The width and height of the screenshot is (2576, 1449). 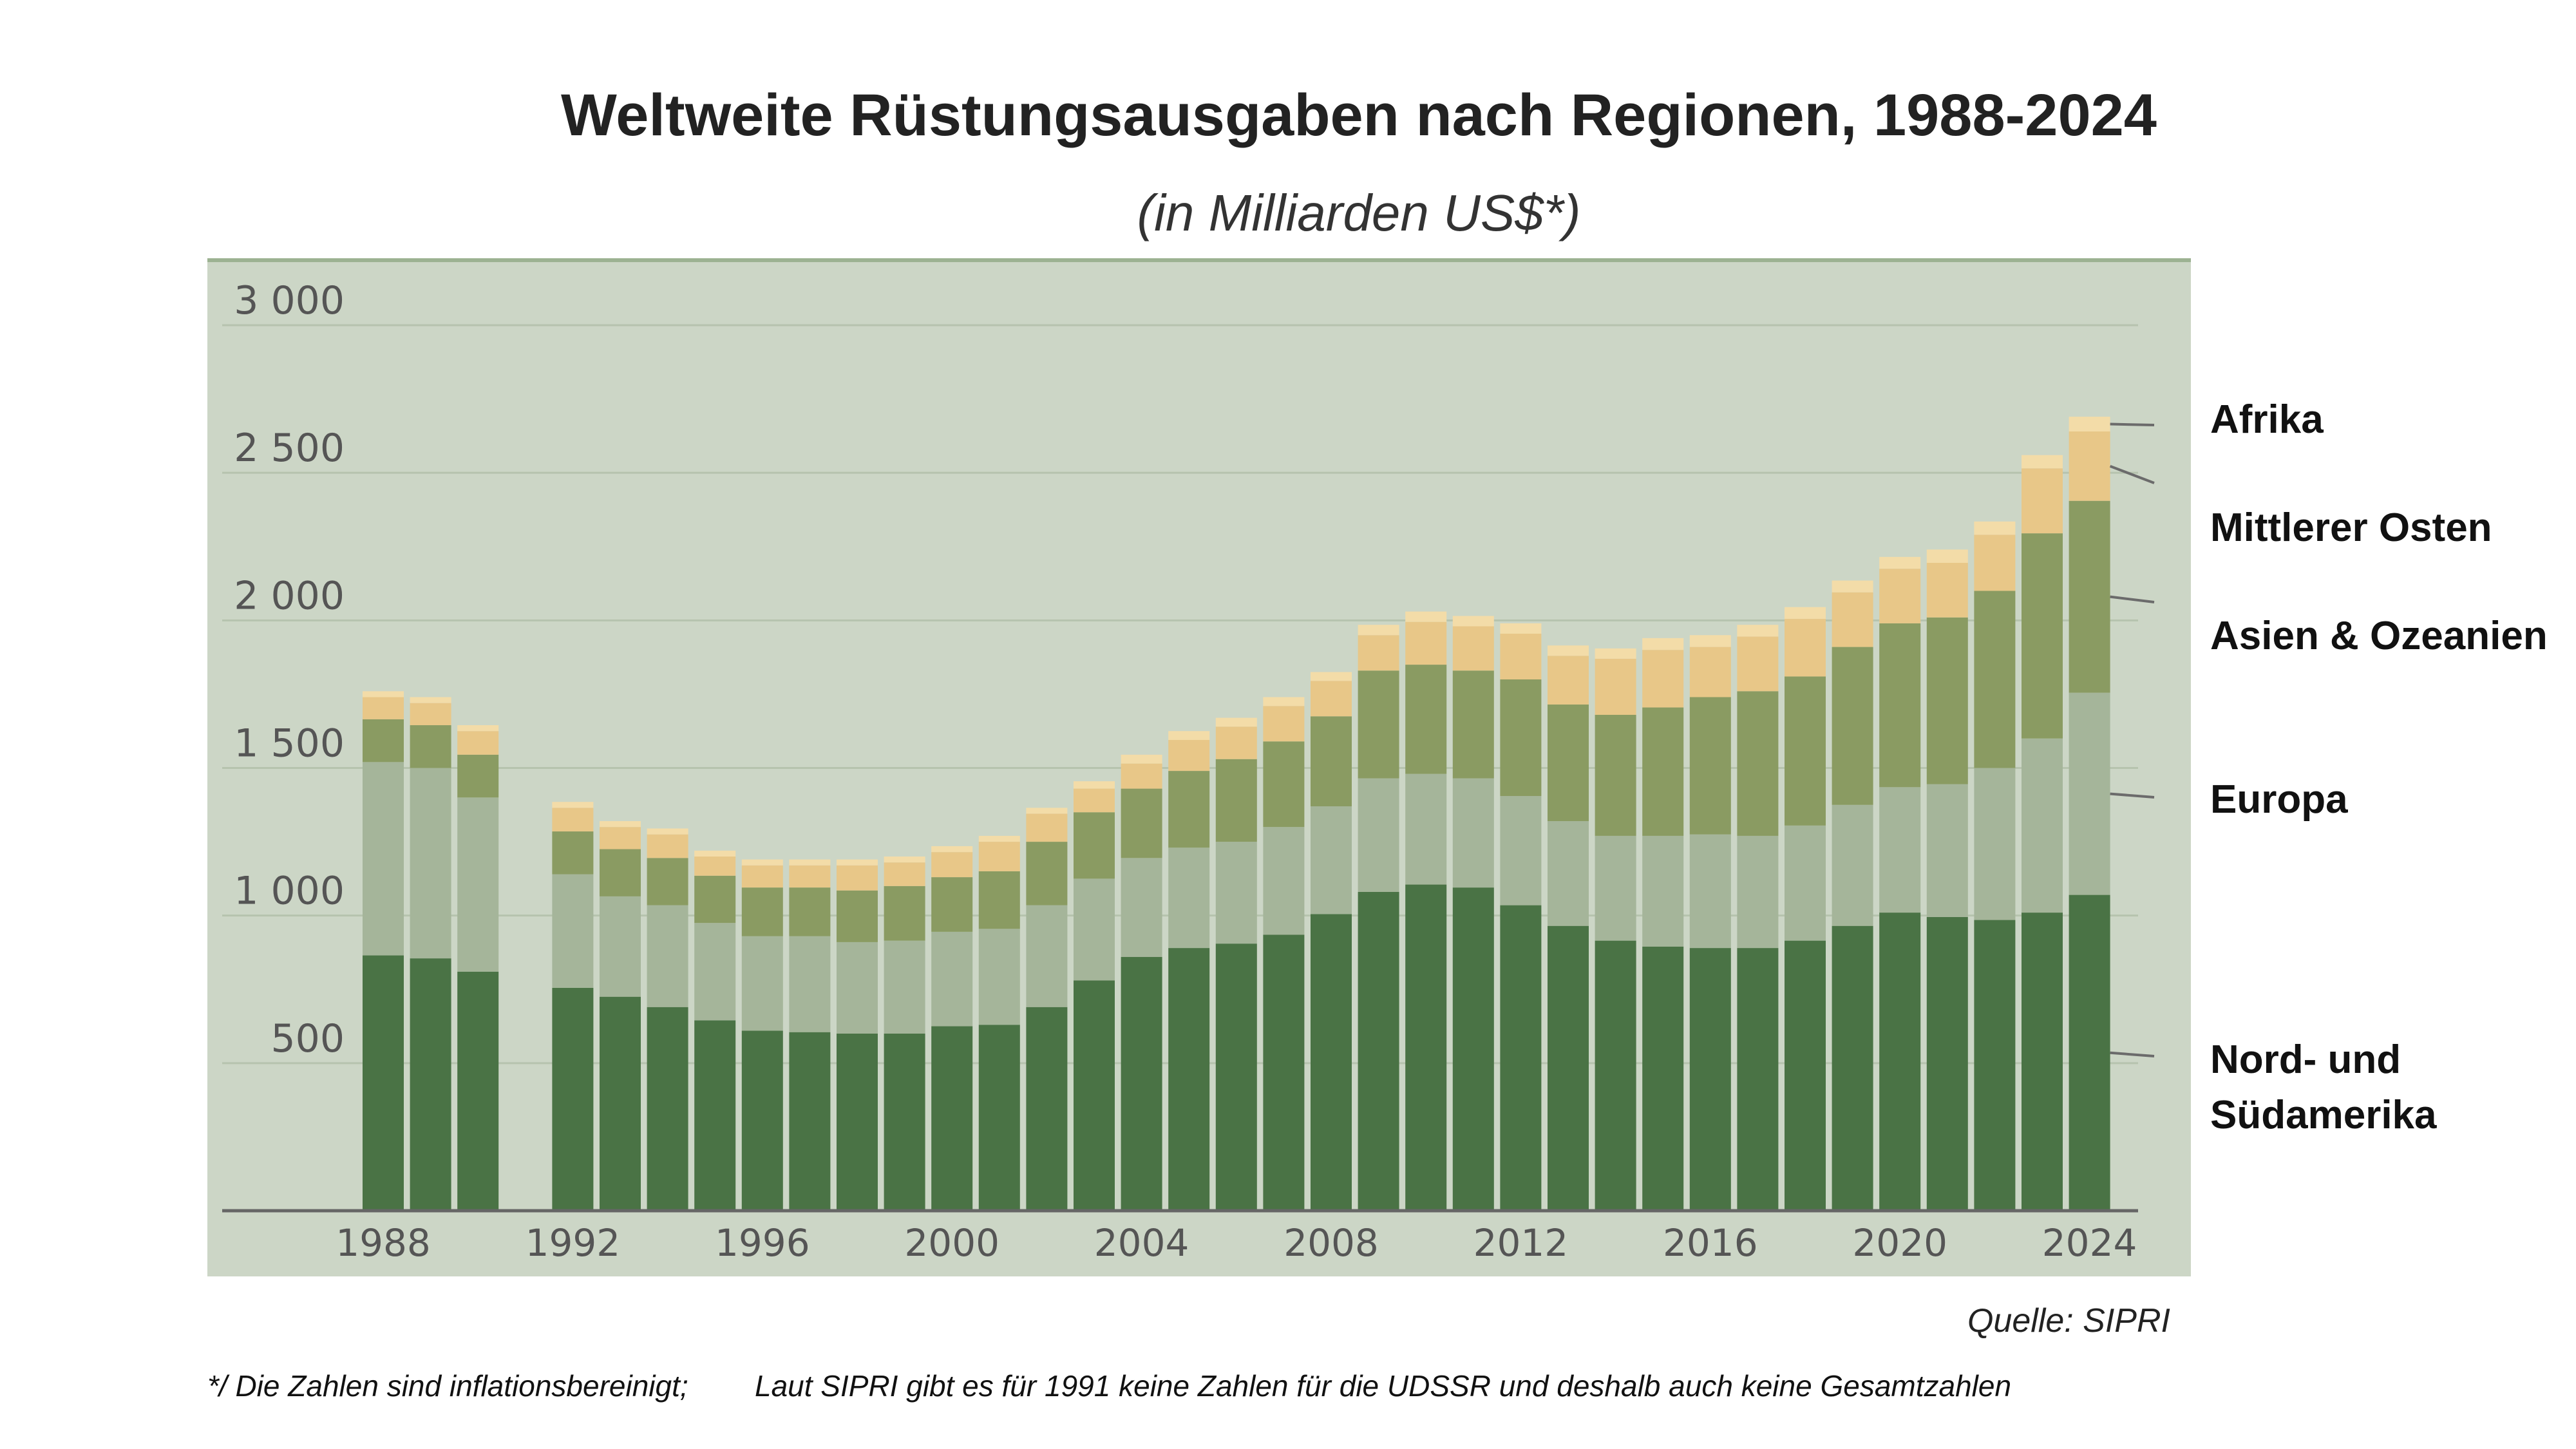 What do you see at coordinates (762, 1243) in the screenshot?
I see `x-tick-label: 1996` at bounding box center [762, 1243].